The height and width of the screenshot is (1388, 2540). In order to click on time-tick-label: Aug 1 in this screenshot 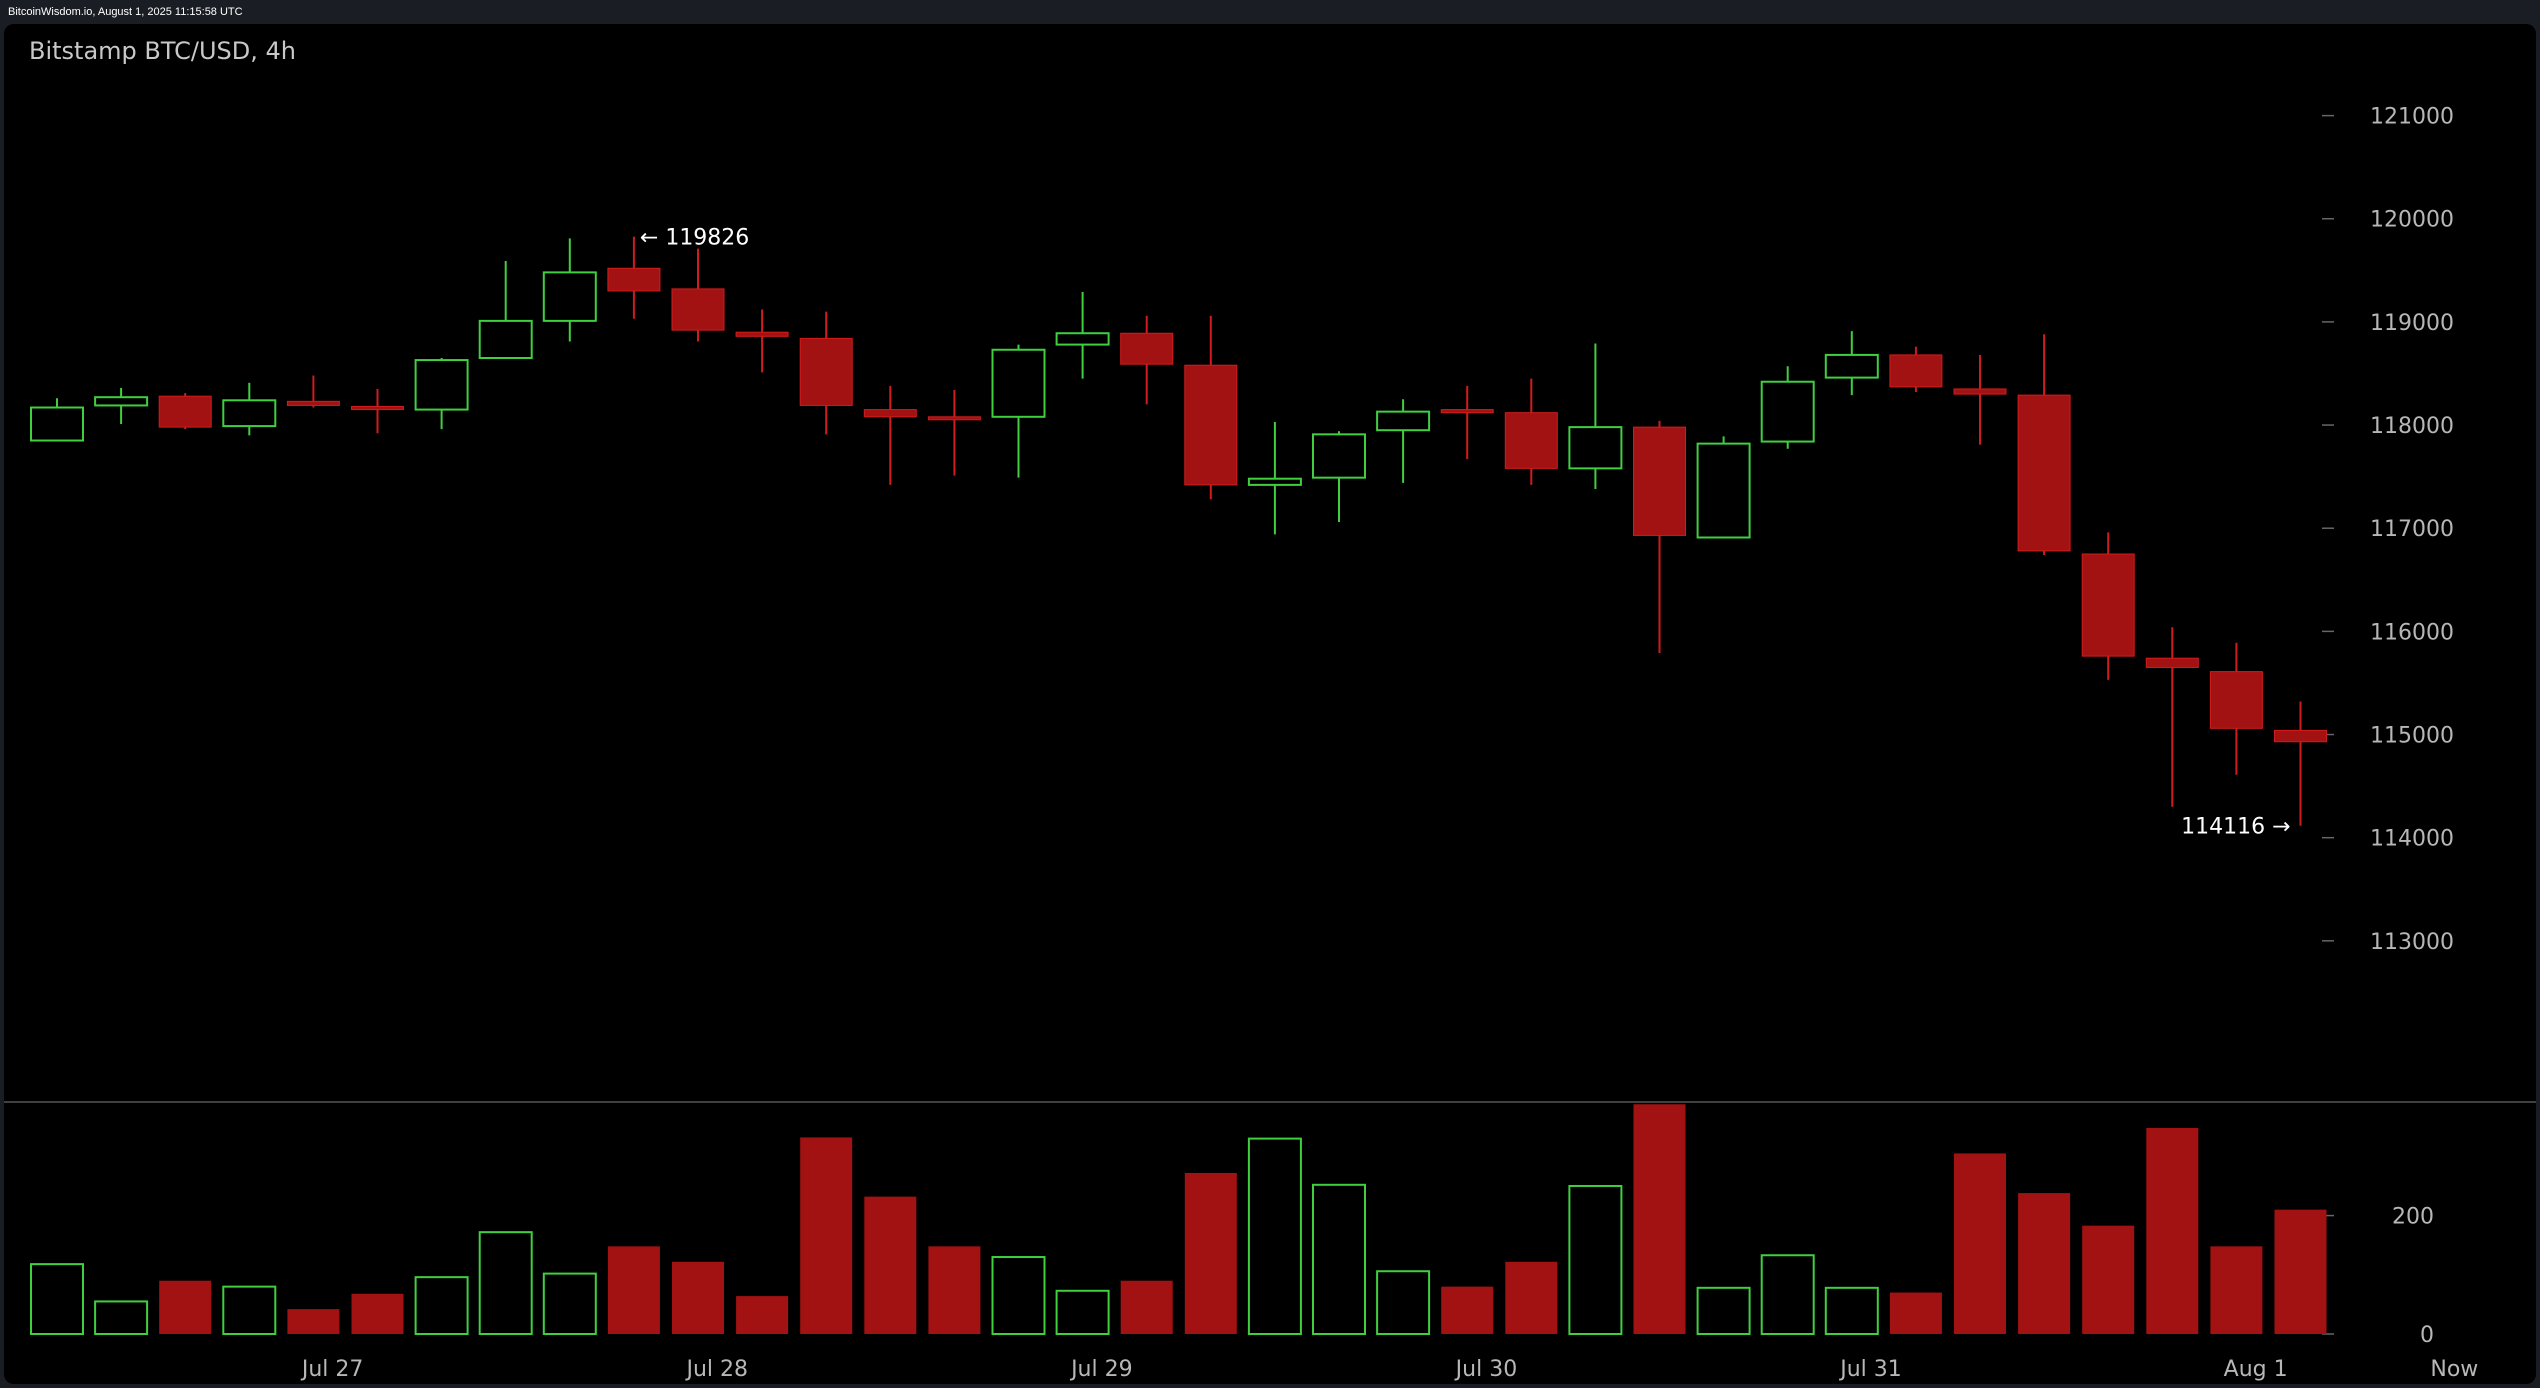, I will do `click(2256, 1369)`.